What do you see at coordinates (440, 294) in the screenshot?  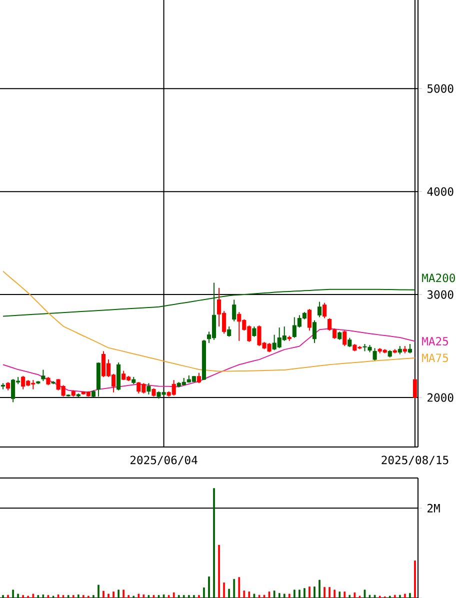 I see `y-tick-label: 3000` at bounding box center [440, 294].